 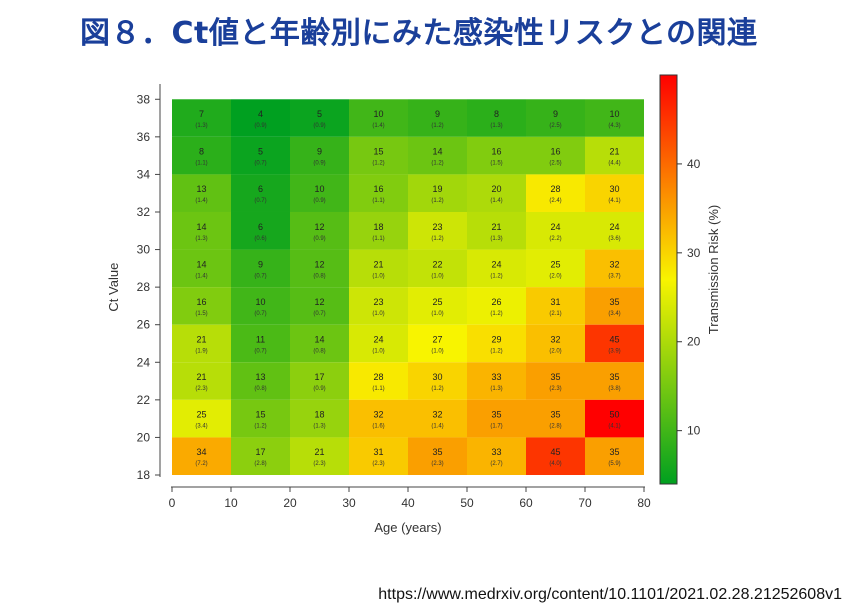 What do you see at coordinates (555, 276) in the screenshot?
I see `cell-error-label: (2.0)` at bounding box center [555, 276].